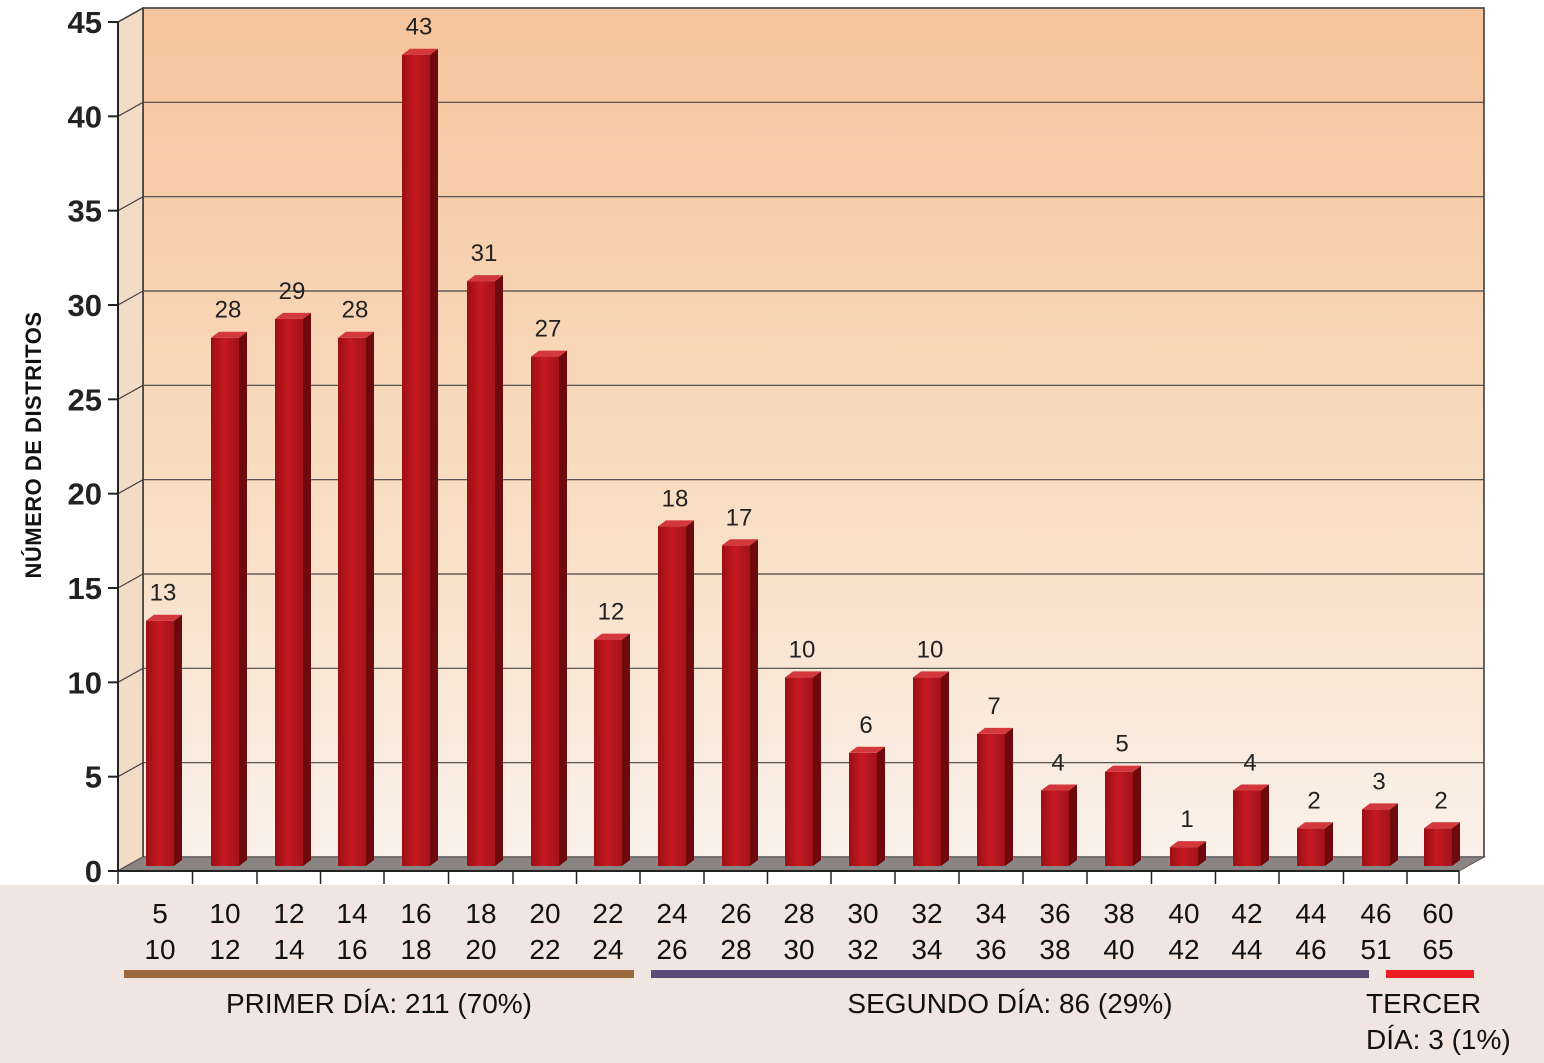 The height and width of the screenshot is (1063, 1544). What do you see at coordinates (1311, 949) in the screenshot?
I see `x-tick-label-line: 46` at bounding box center [1311, 949].